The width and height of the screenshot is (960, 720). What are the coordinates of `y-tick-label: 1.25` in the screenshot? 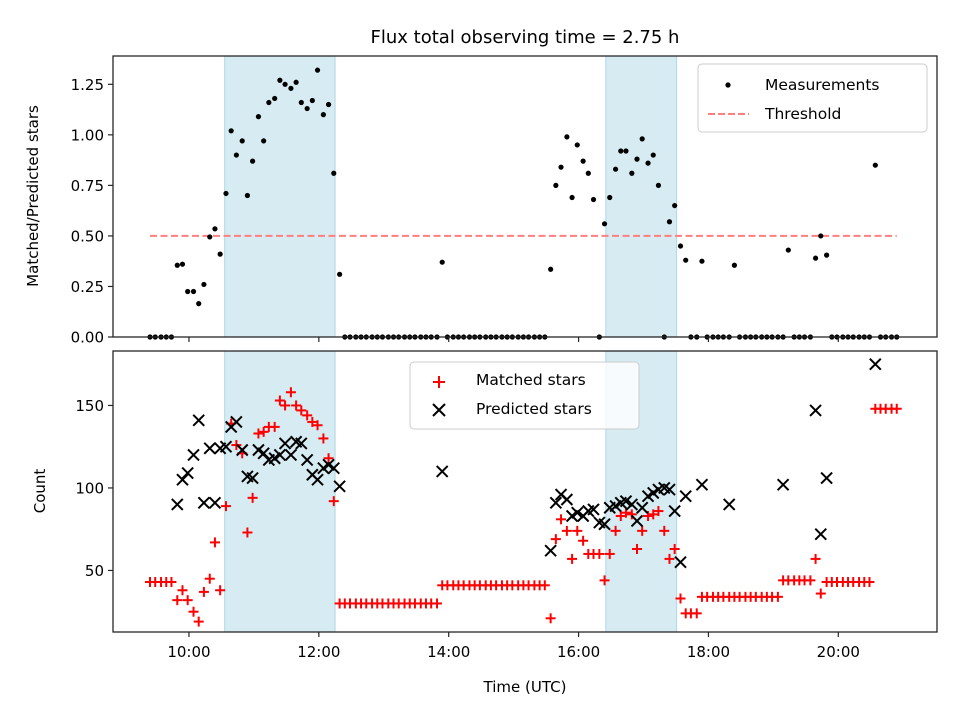 It's located at (87, 85).